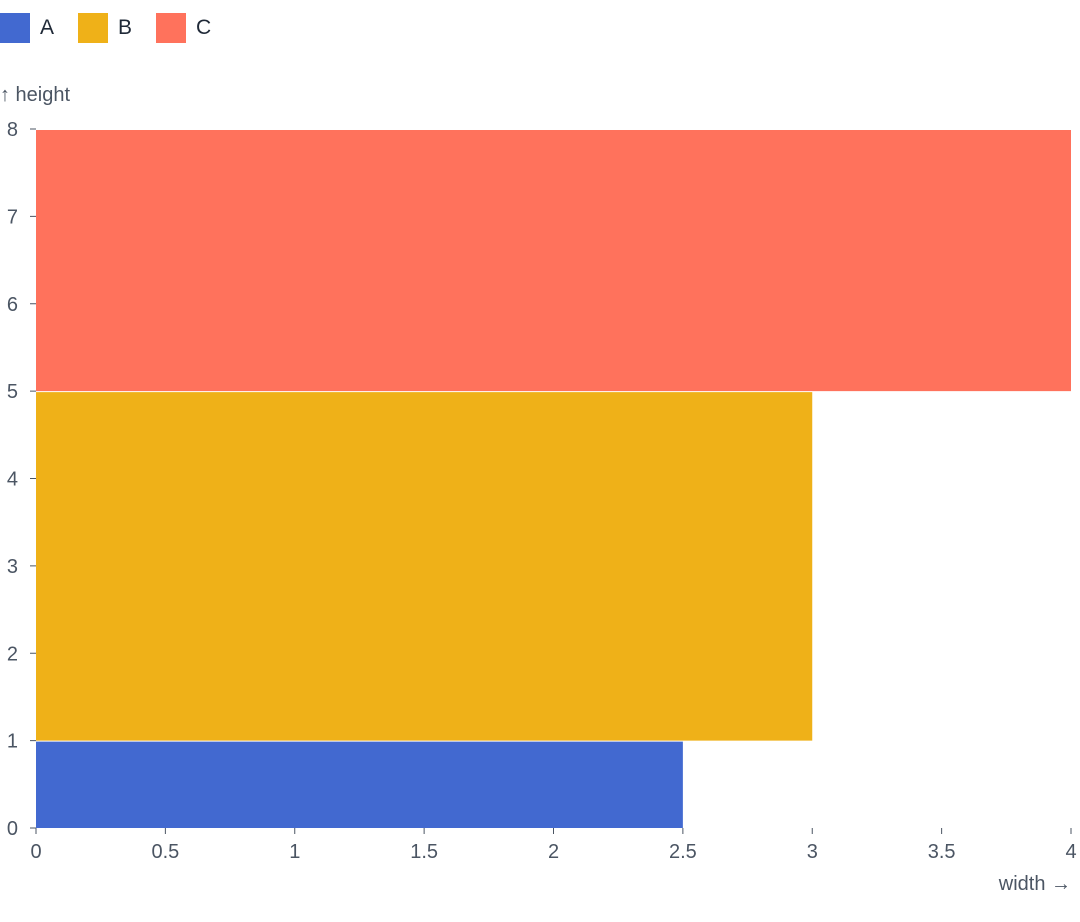 The height and width of the screenshot is (922, 1080). Describe the element at coordinates (683, 852) in the screenshot. I see `x-tick-label: 2.5` at that location.